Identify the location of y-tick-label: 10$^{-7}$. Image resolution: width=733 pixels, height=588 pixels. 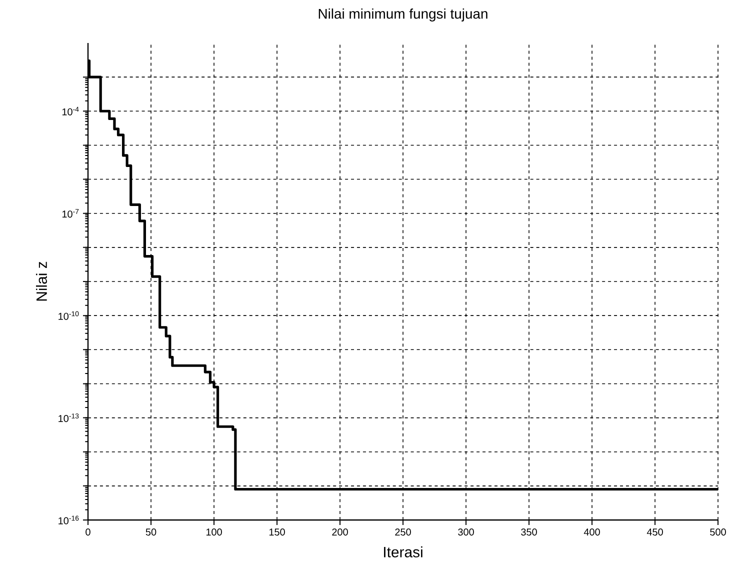
(70, 213).